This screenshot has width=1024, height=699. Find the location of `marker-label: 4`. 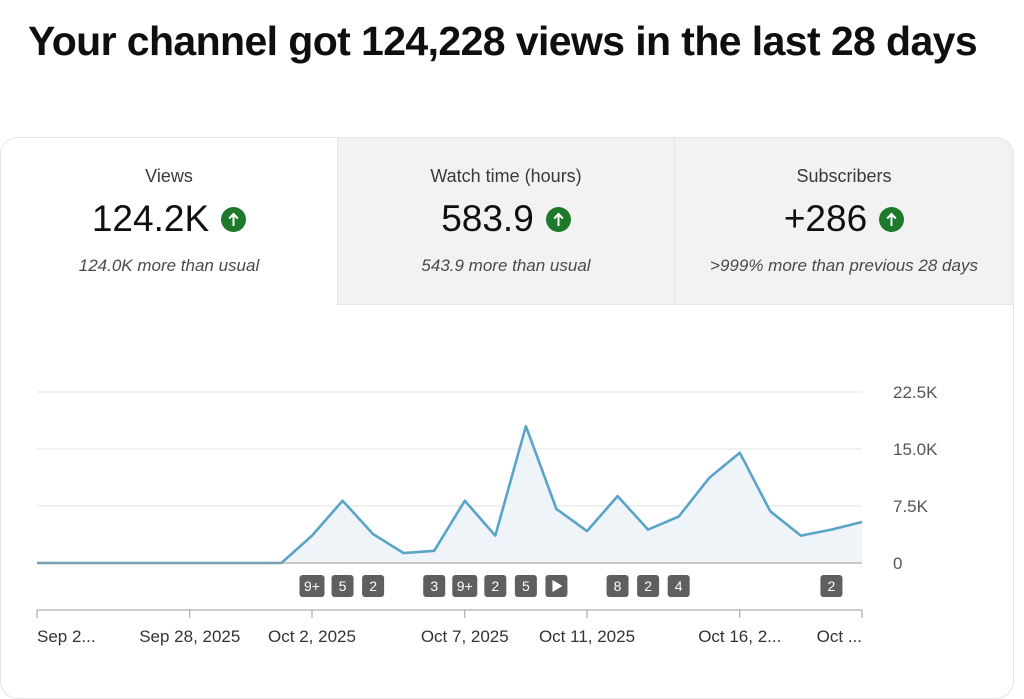

marker-label: 4 is located at coordinates (679, 586).